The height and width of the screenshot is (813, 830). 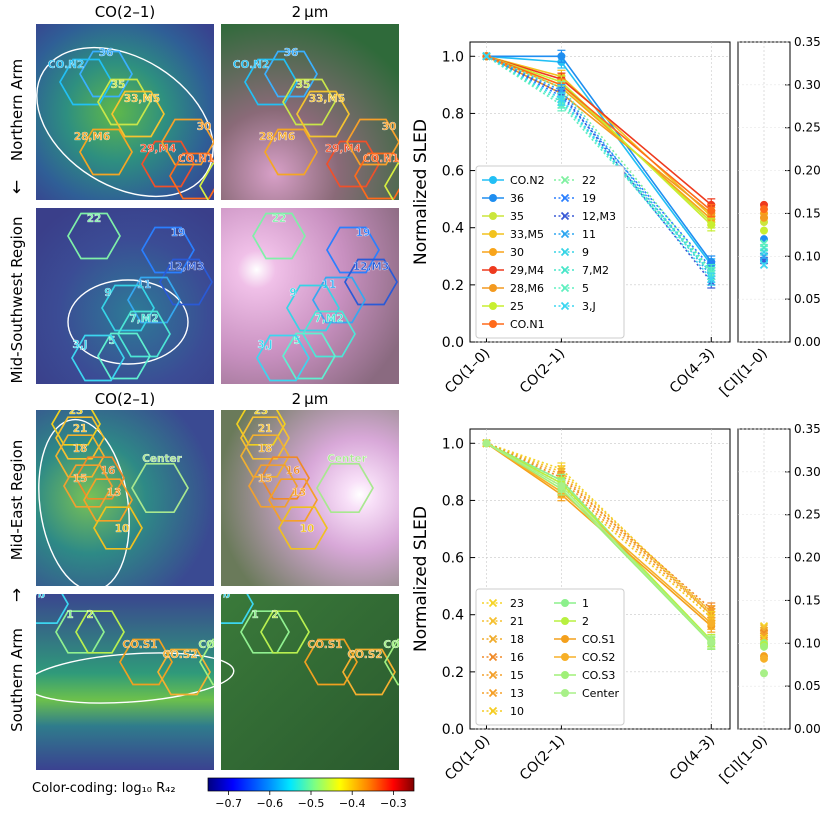 I want to click on legend-box, so click(x=550, y=252).